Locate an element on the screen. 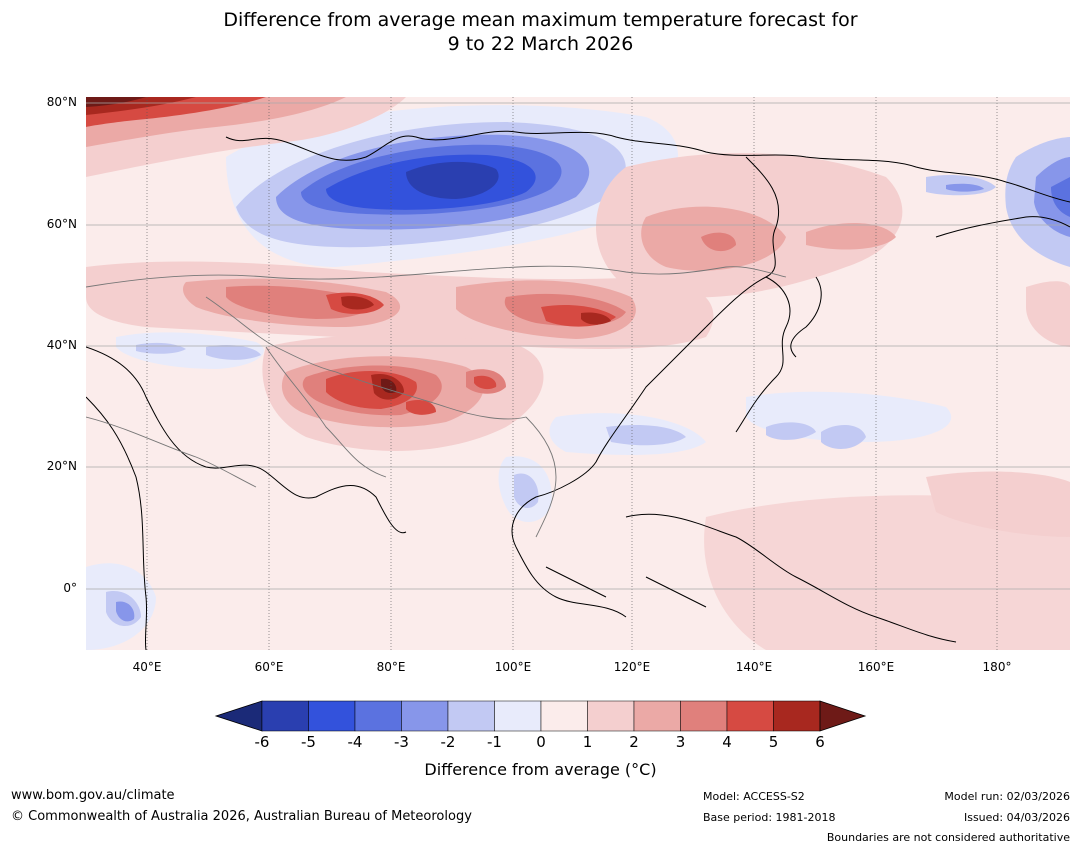  lon-label-80e: 80°E is located at coordinates (391, 667).